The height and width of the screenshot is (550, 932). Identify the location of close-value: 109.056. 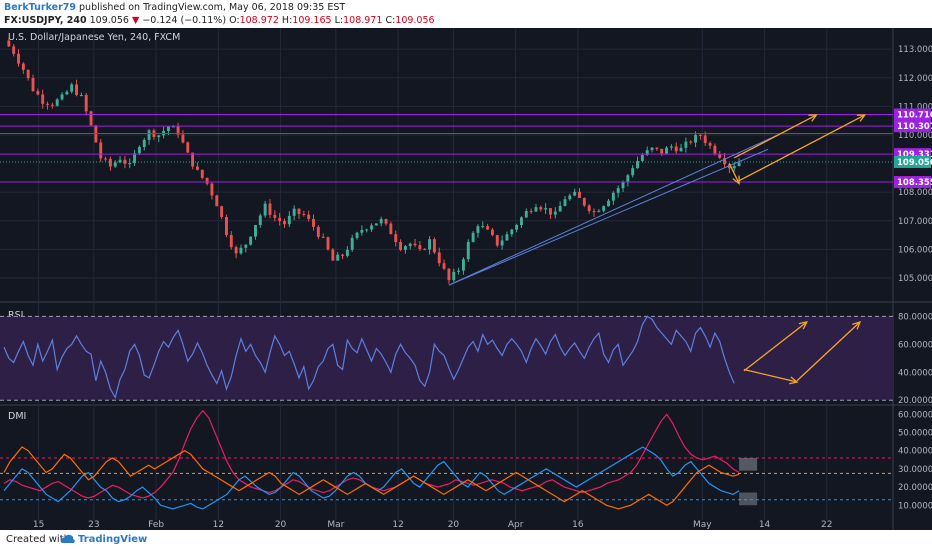
(415, 20).